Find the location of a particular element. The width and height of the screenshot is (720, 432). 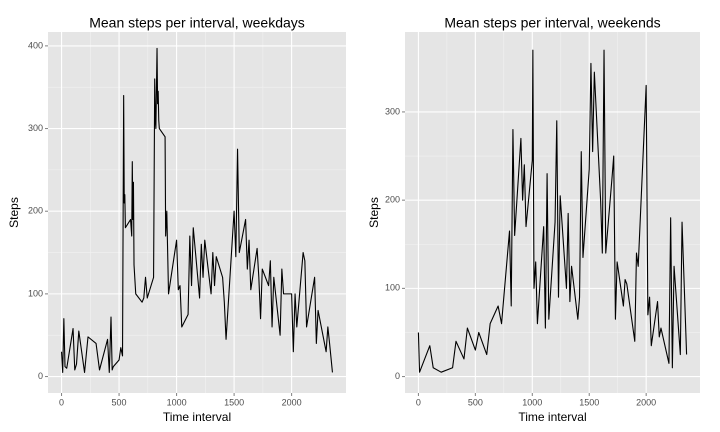

chart-title: Mean steps per interval, weekends is located at coordinates (552, 23).